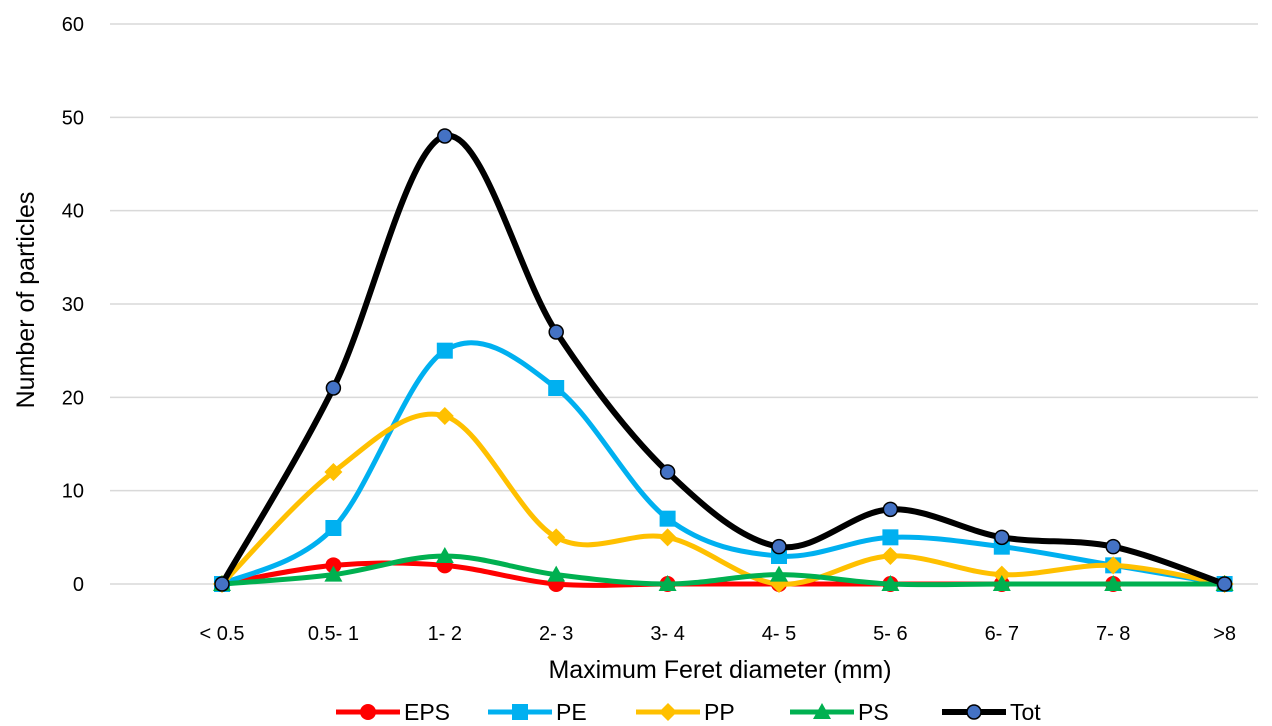  What do you see at coordinates (73, 492) in the screenshot?
I see `y-tick-label: 10` at bounding box center [73, 492].